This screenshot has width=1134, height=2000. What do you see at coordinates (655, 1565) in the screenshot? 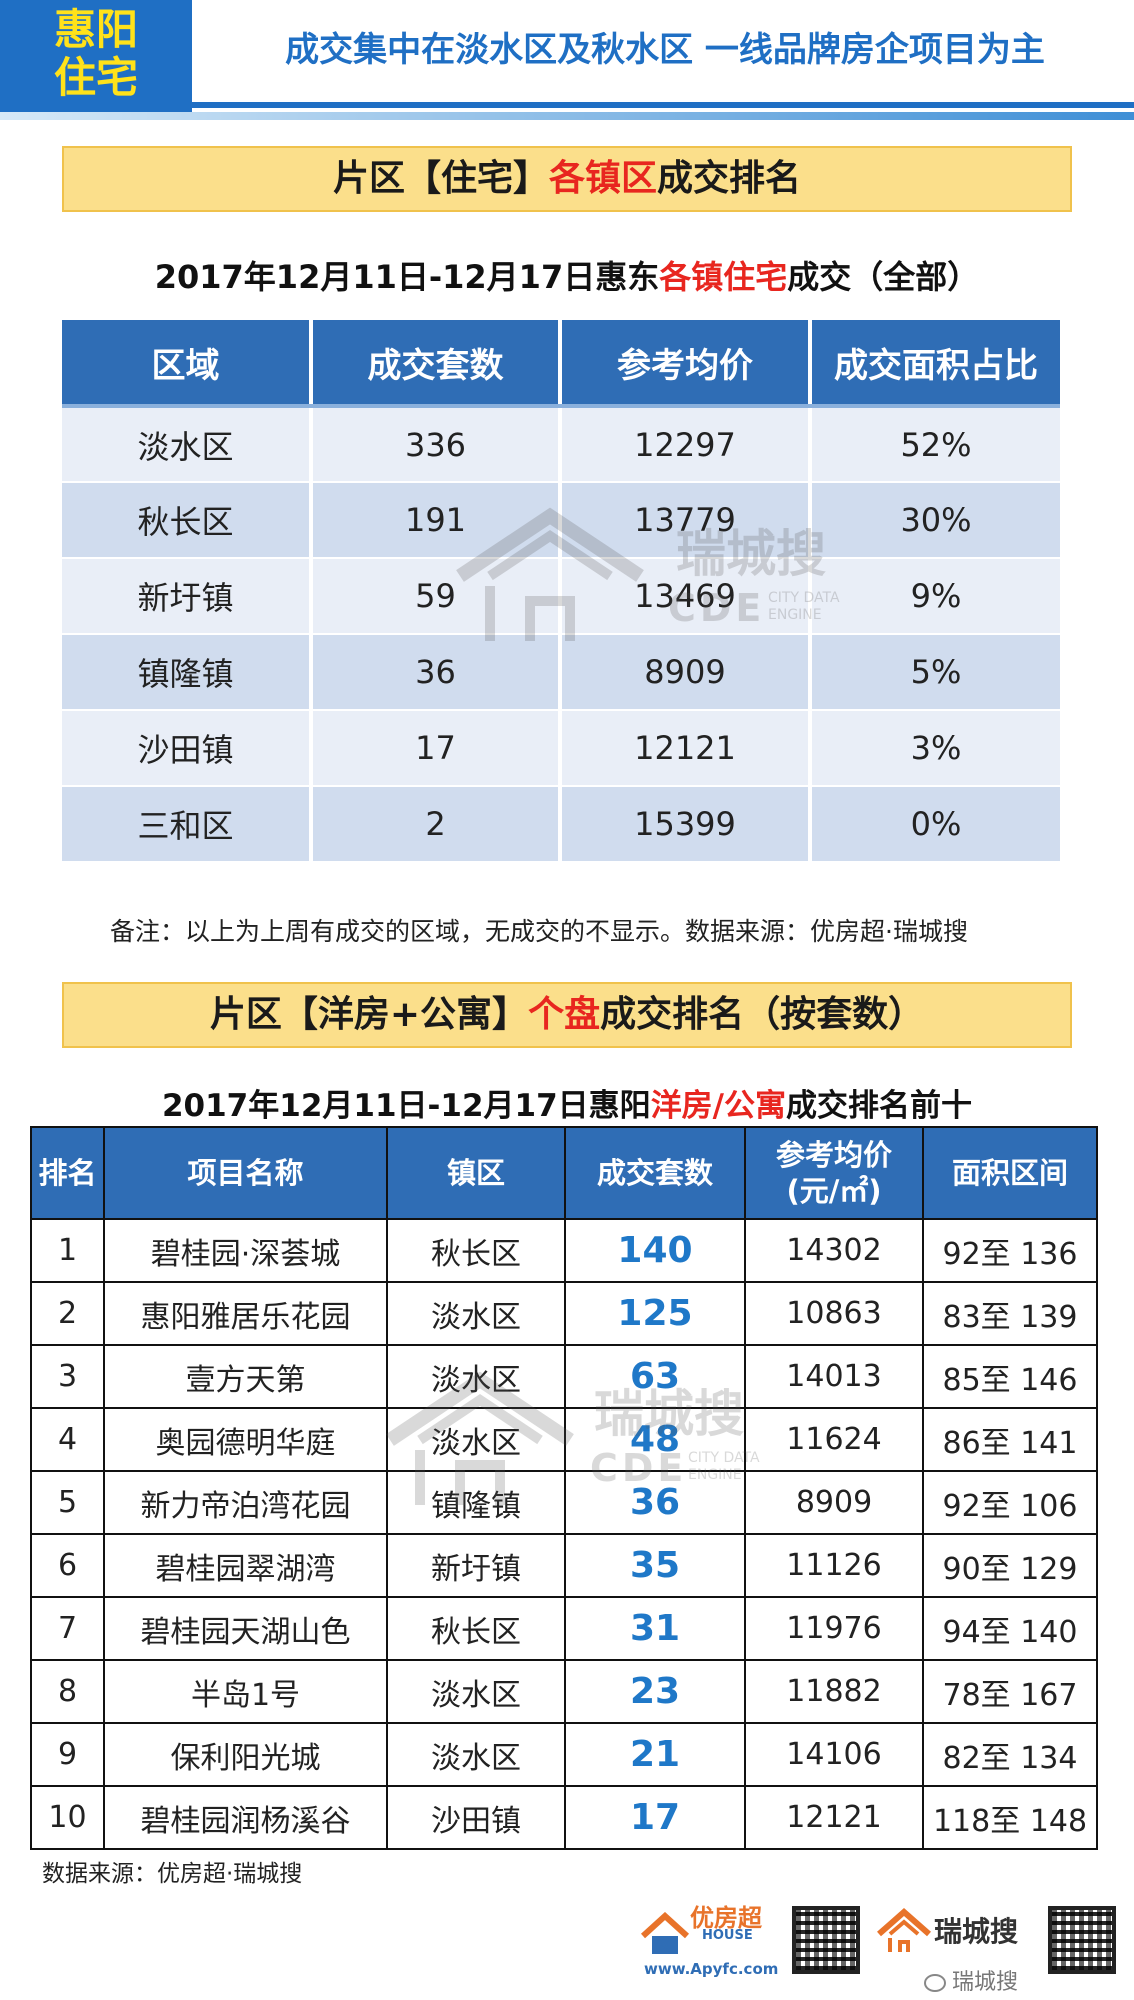
I see `units-cell: 35` at bounding box center [655, 1565].